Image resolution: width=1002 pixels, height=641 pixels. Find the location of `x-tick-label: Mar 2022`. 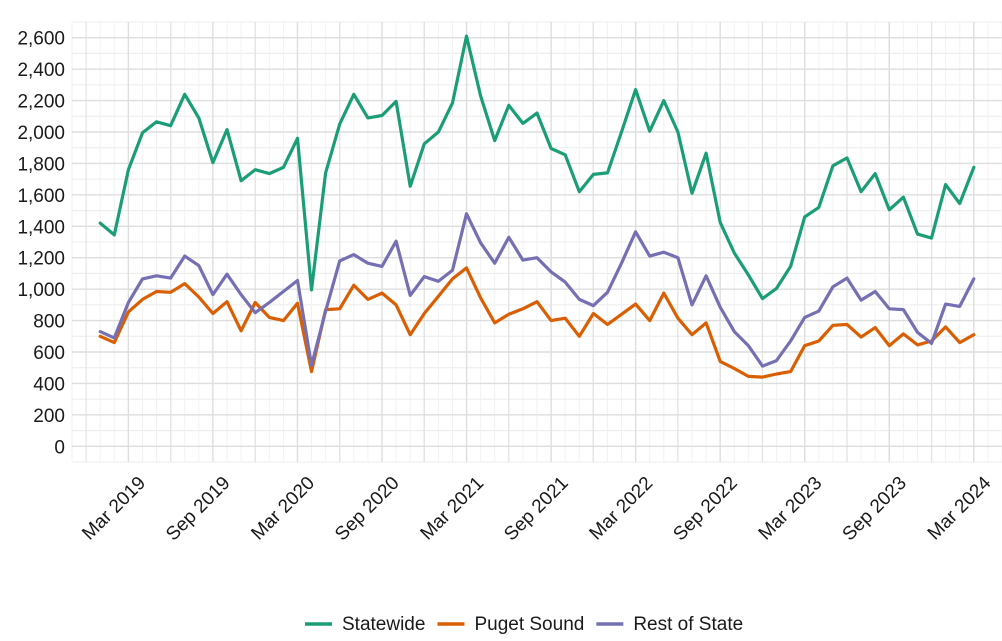

x-tick-label: Mar 2022 is located at coordinates (622, 509).